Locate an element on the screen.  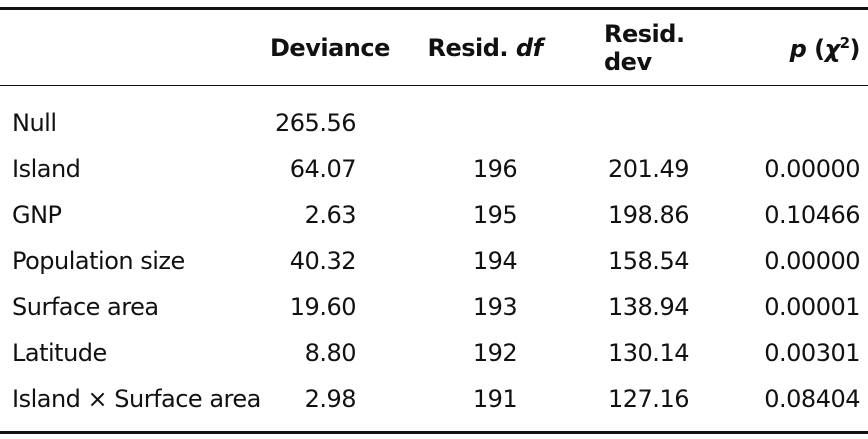
cell-value: 40.32 is located at coordinates (323, 261).